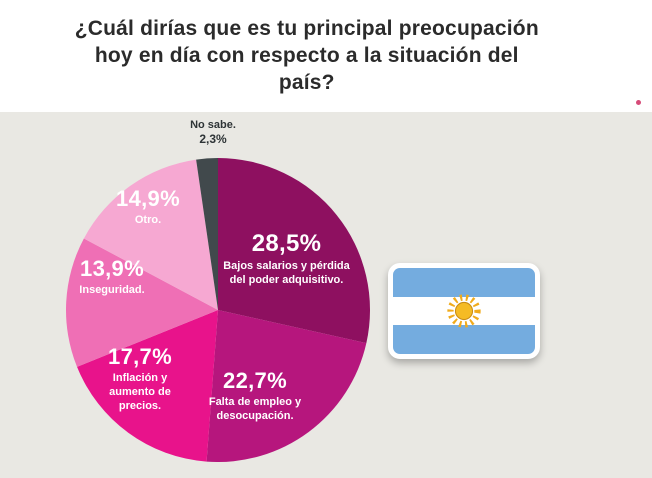 The image size is (652, 478). I want to click on argentina-flag, so click(464, 311).